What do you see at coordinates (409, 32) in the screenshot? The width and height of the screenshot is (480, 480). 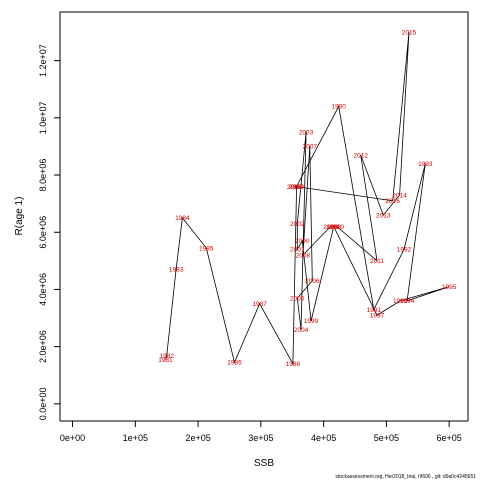 I see `year-label-2015: 2015` at bounding box center [409, 32].